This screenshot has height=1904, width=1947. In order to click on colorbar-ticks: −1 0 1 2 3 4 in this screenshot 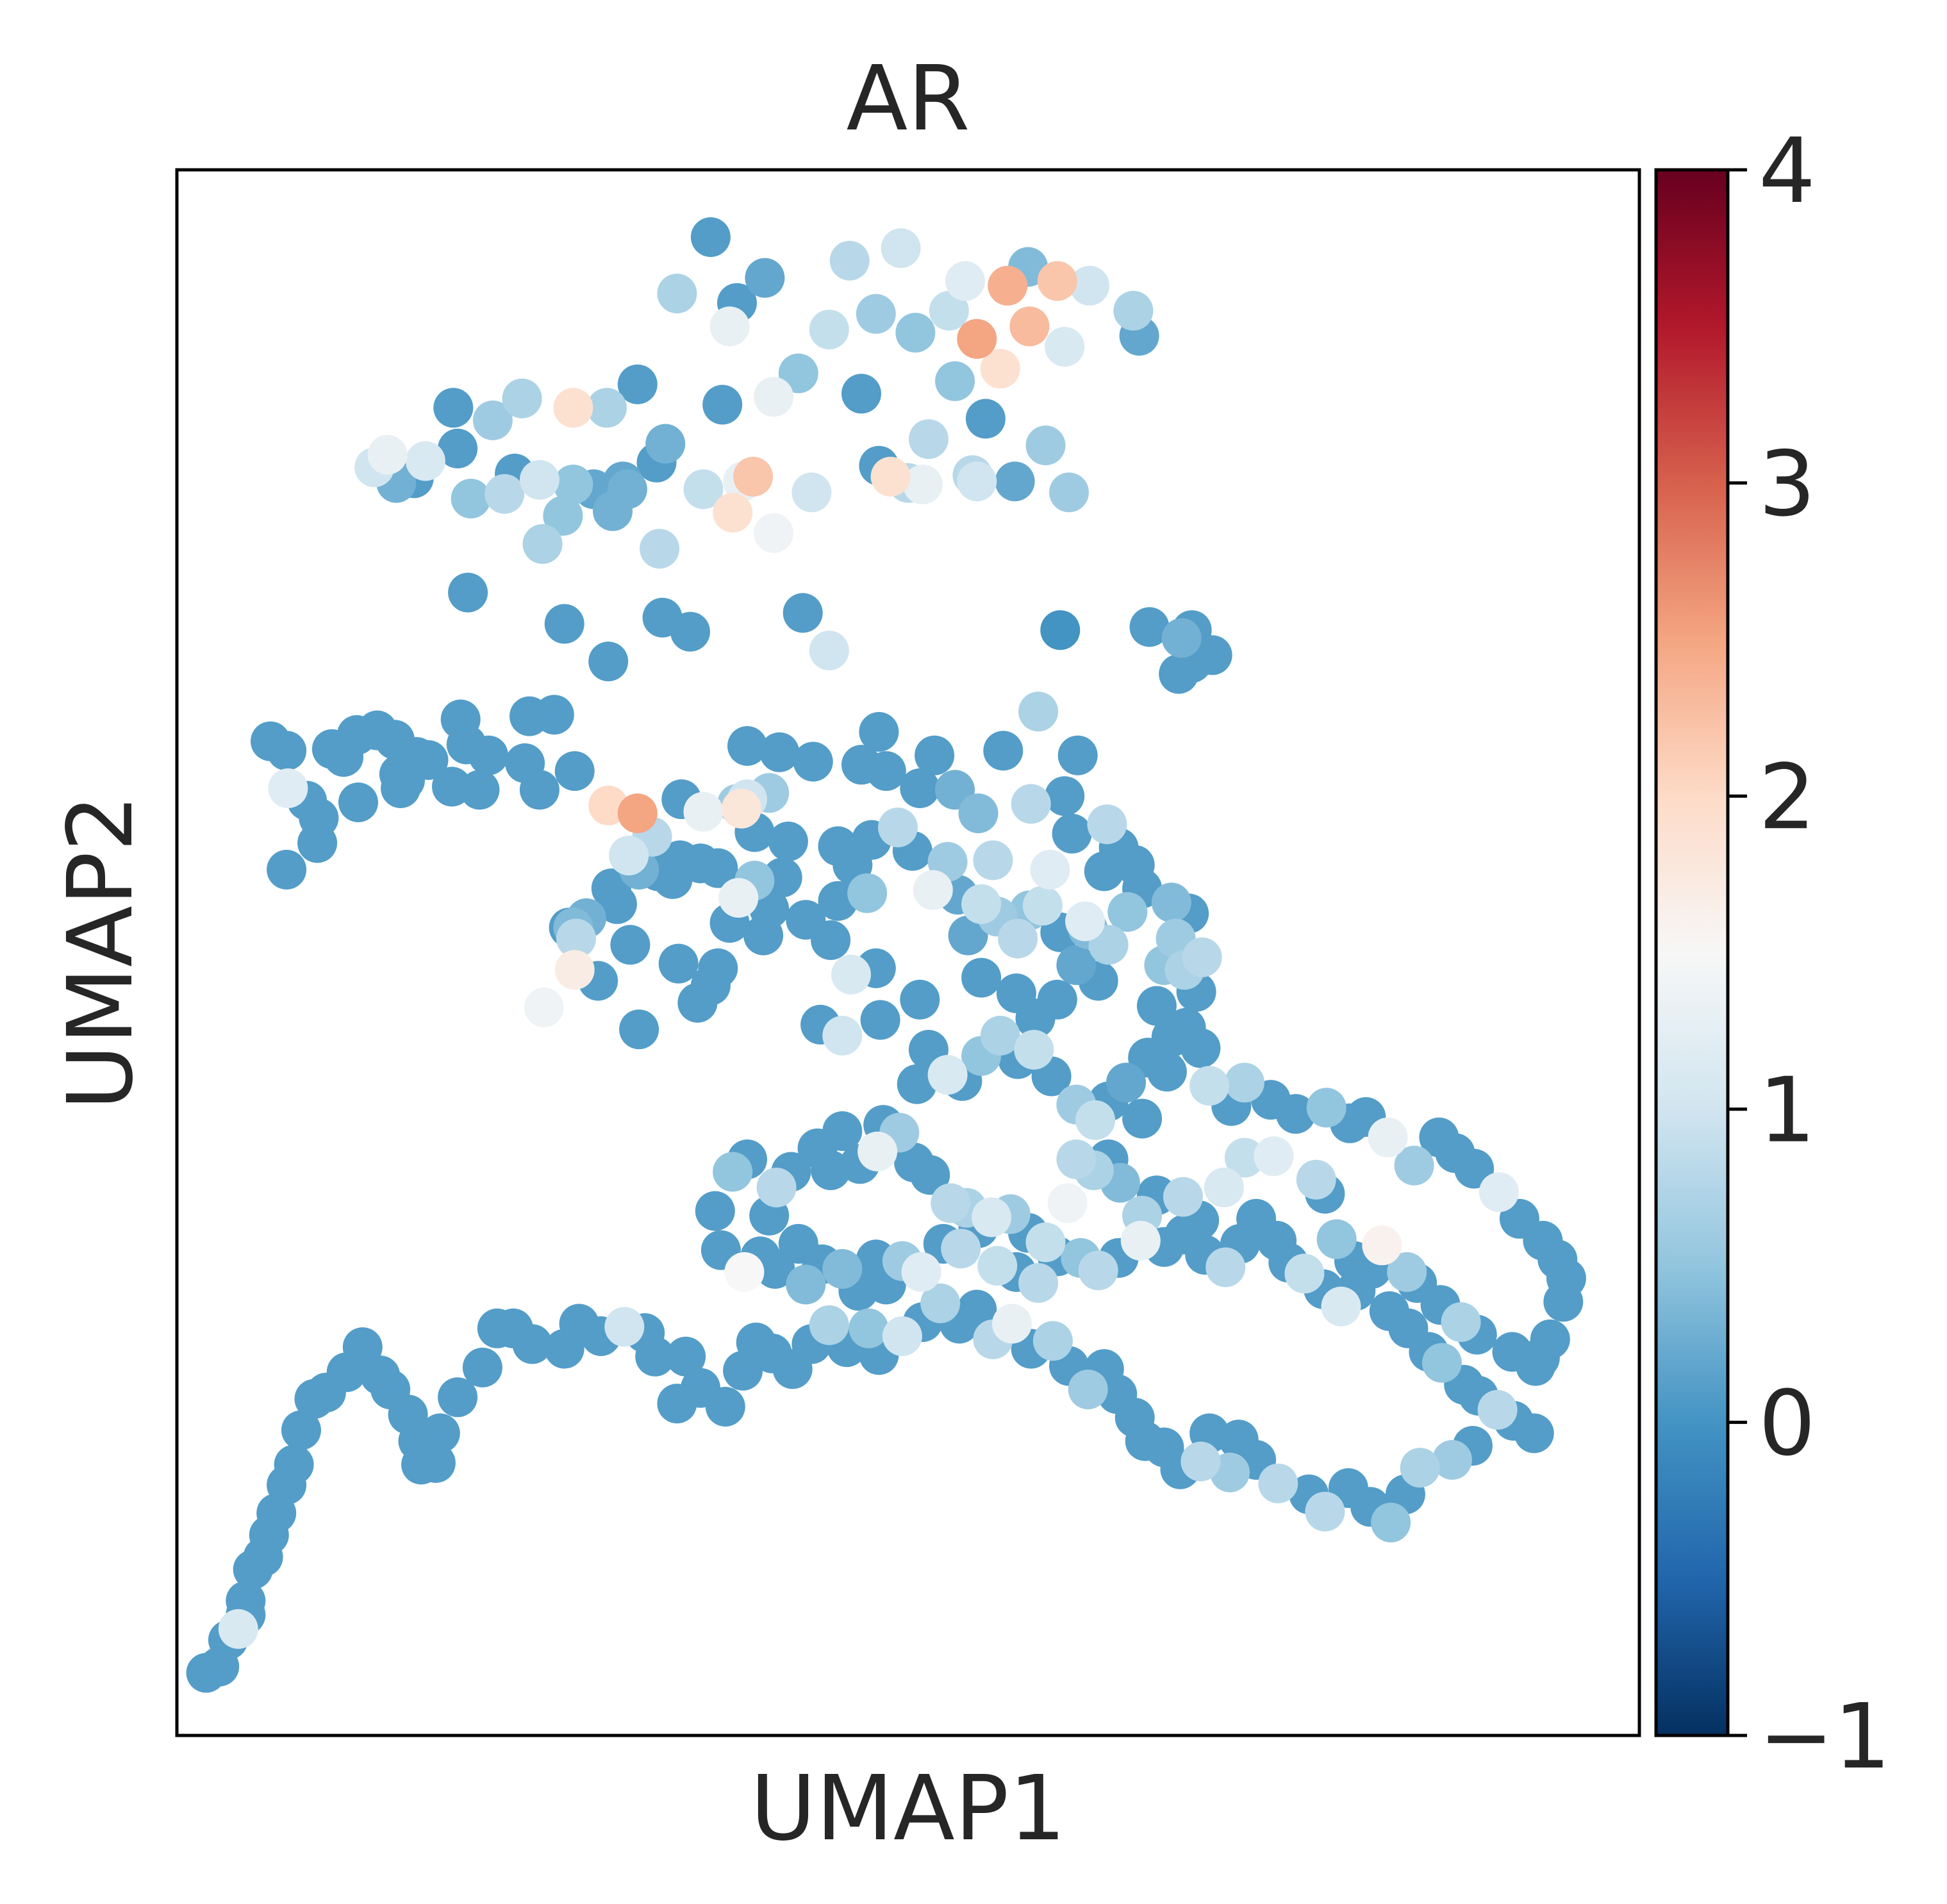, I will do `click(1809, 954)`.